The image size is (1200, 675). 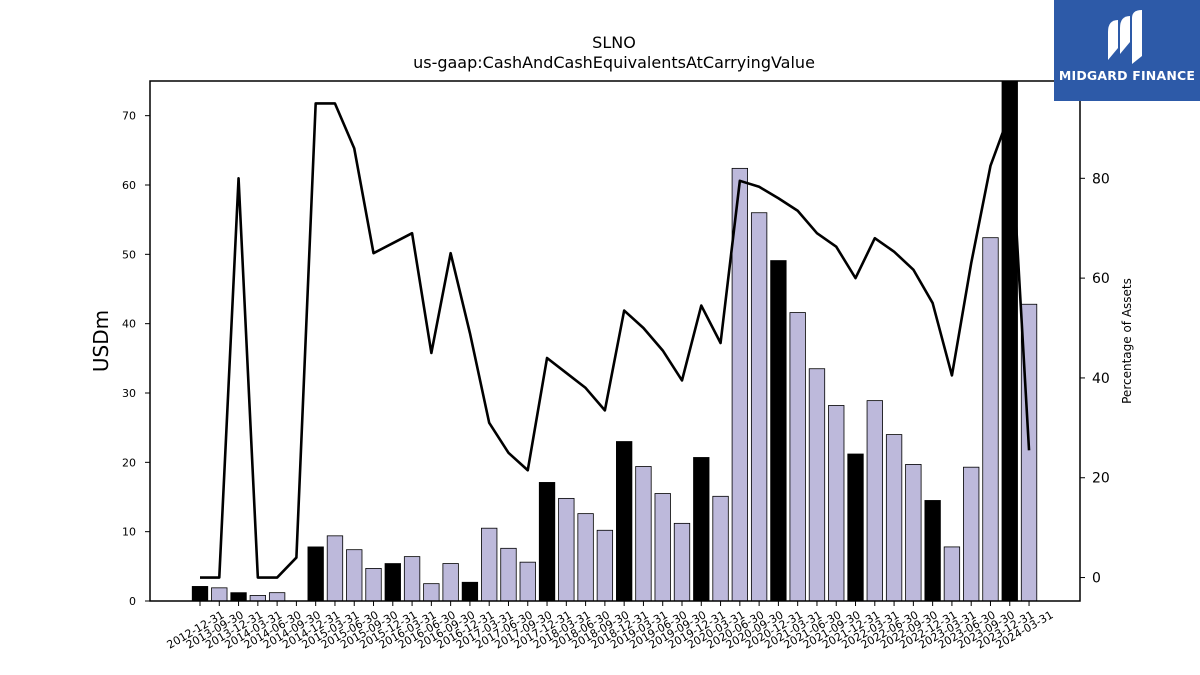 I want to click on y2-axis-label: Percentage of Assets, so click(x=1127, y=341).